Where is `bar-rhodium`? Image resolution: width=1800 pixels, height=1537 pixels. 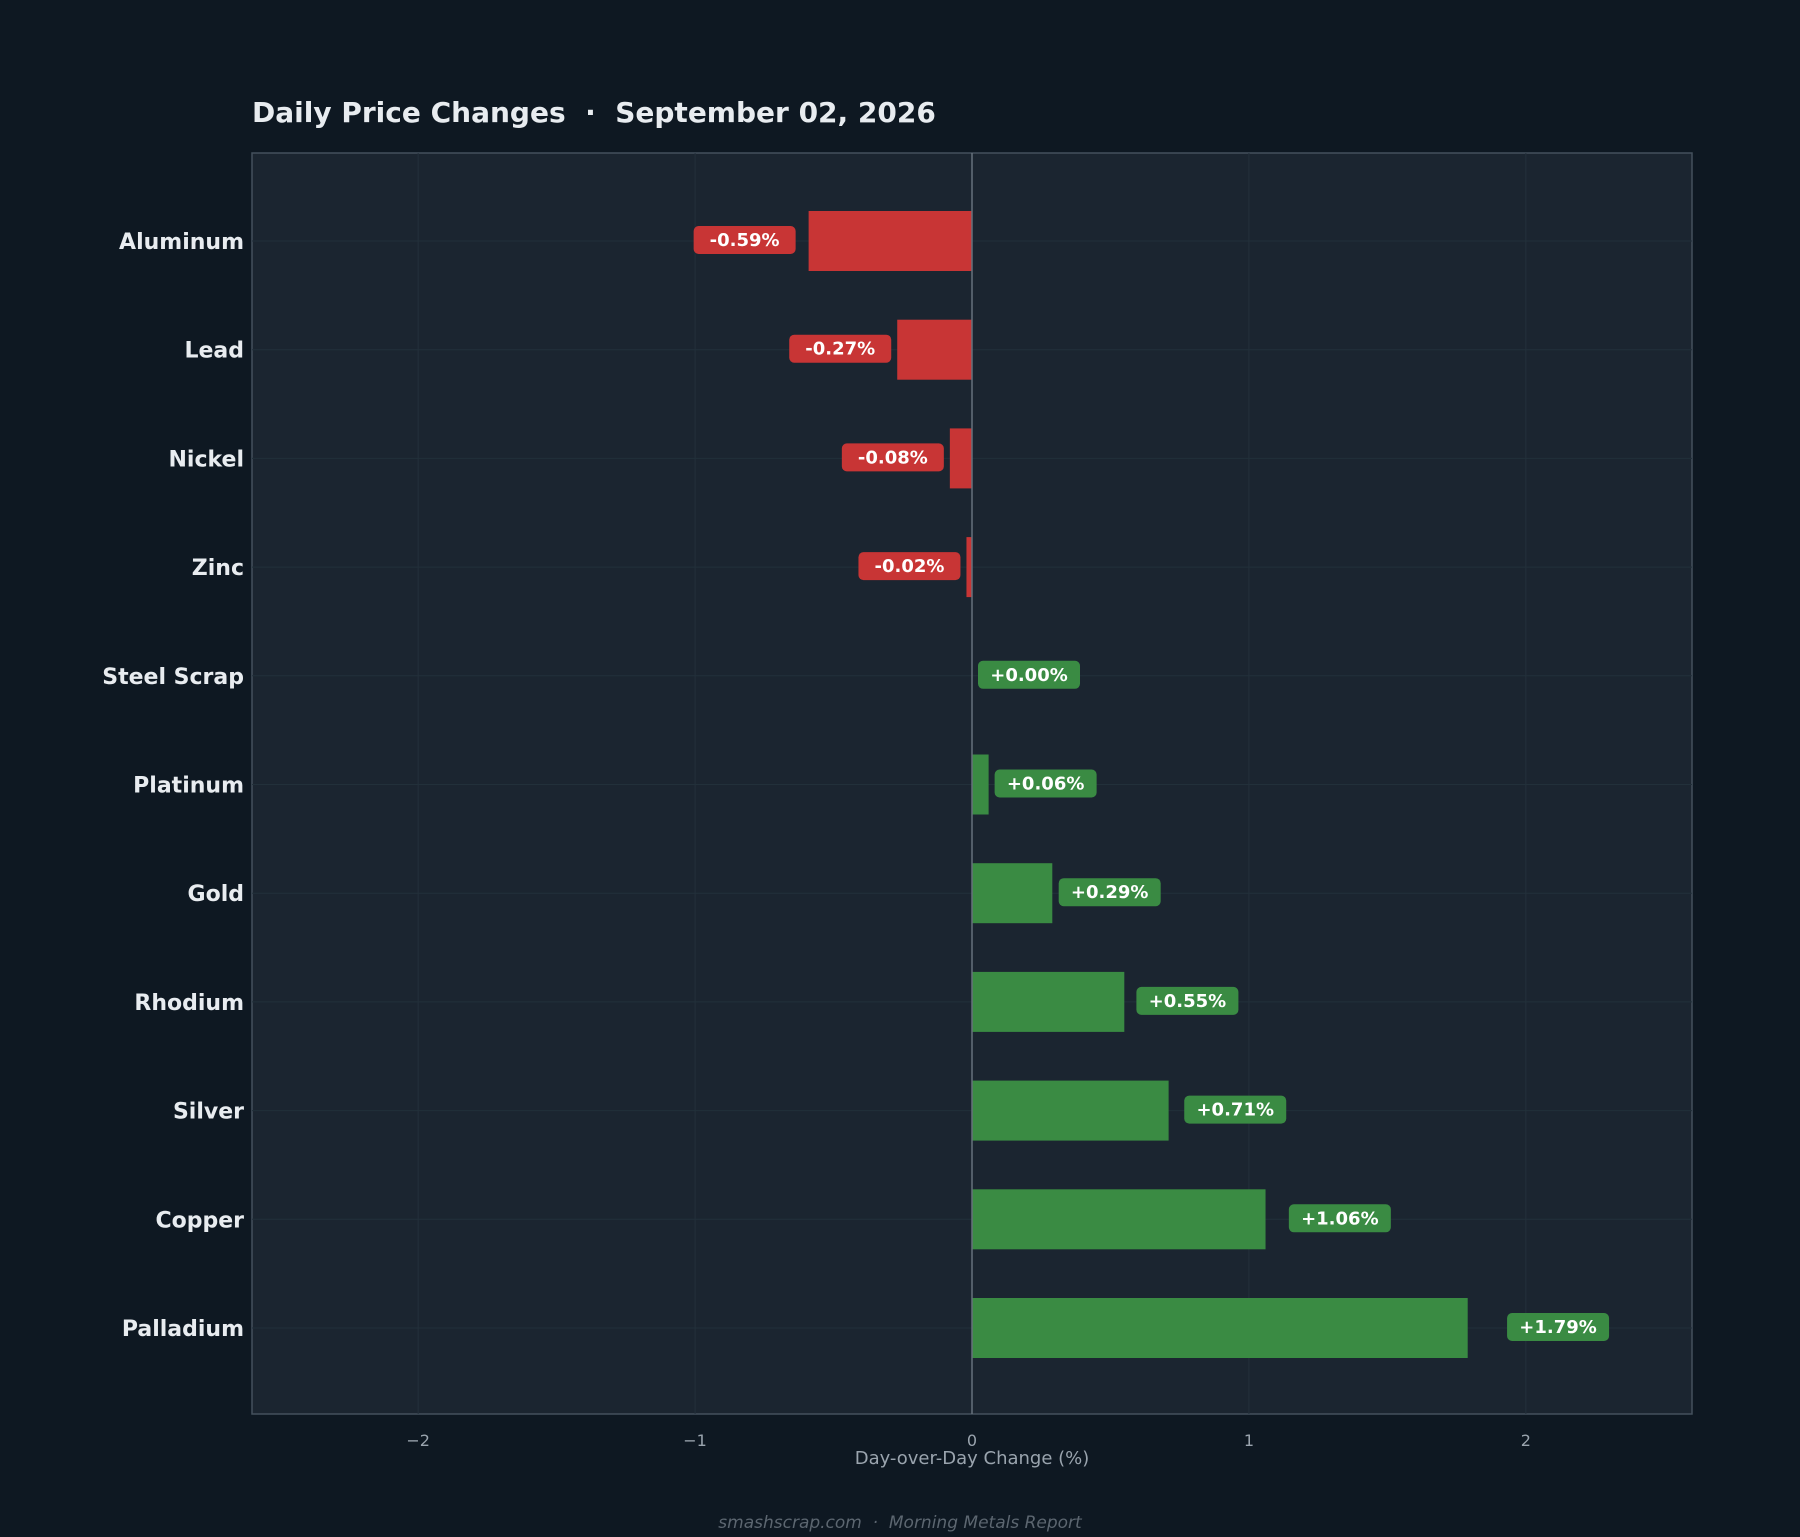 bar-rhodium is located at coordinates (1048, 1001).